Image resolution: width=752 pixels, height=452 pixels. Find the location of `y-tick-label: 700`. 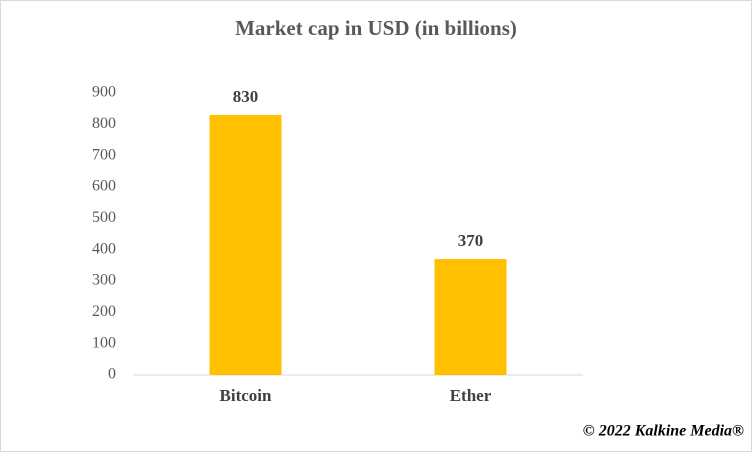

y-tick-label: 700 is located at coordinates (104, 154).